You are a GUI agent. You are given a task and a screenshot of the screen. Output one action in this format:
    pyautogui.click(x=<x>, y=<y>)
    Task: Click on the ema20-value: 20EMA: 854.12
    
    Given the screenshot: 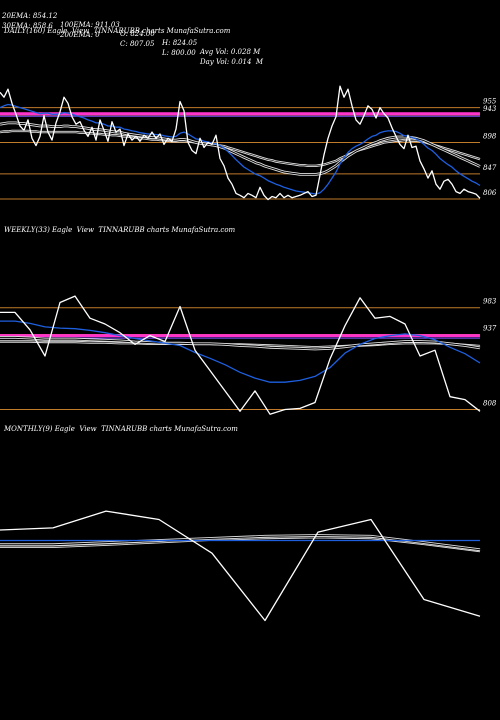 What is the action you would take?
    pyautogui.click(x=30, y=16)
    